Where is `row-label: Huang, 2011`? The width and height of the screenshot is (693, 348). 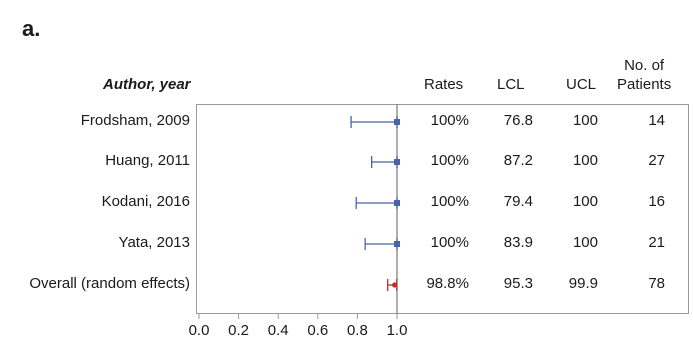 row-label: Huang, 2011 is located at coordinates (147, 160).